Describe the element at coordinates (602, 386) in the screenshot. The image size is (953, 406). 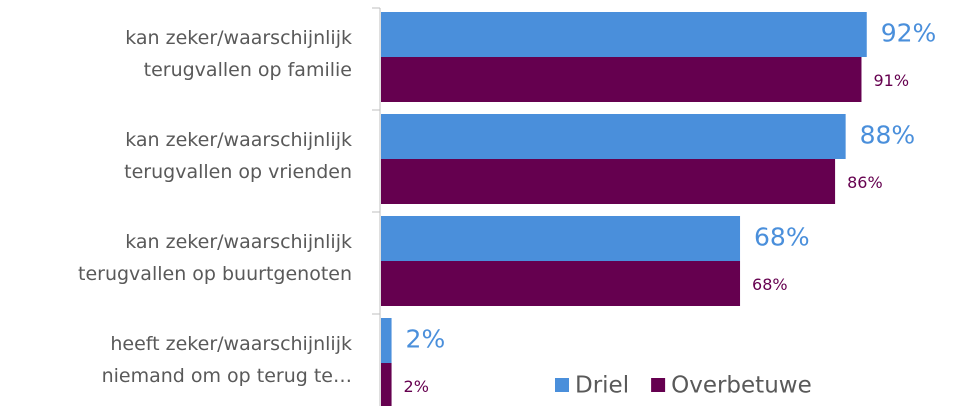
I see `legend-label: Driel` at that location.